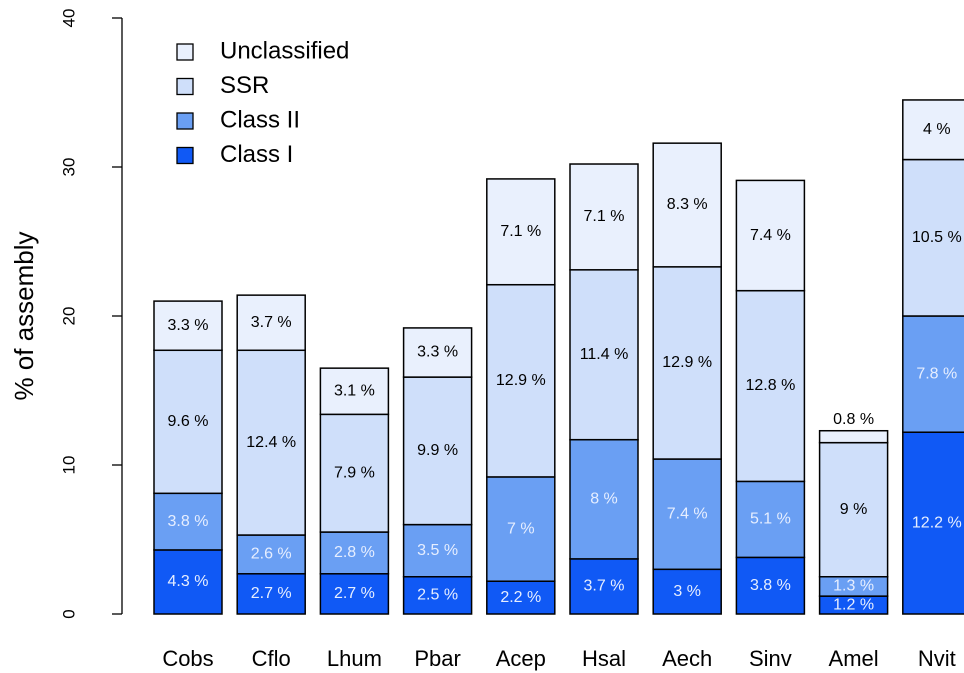 Image resolution: width=964 pixels, height=673 pixels. Describe the element at coordinates (937, 522) in the screenshot. I see `value-label: 12.2 %` at that location.